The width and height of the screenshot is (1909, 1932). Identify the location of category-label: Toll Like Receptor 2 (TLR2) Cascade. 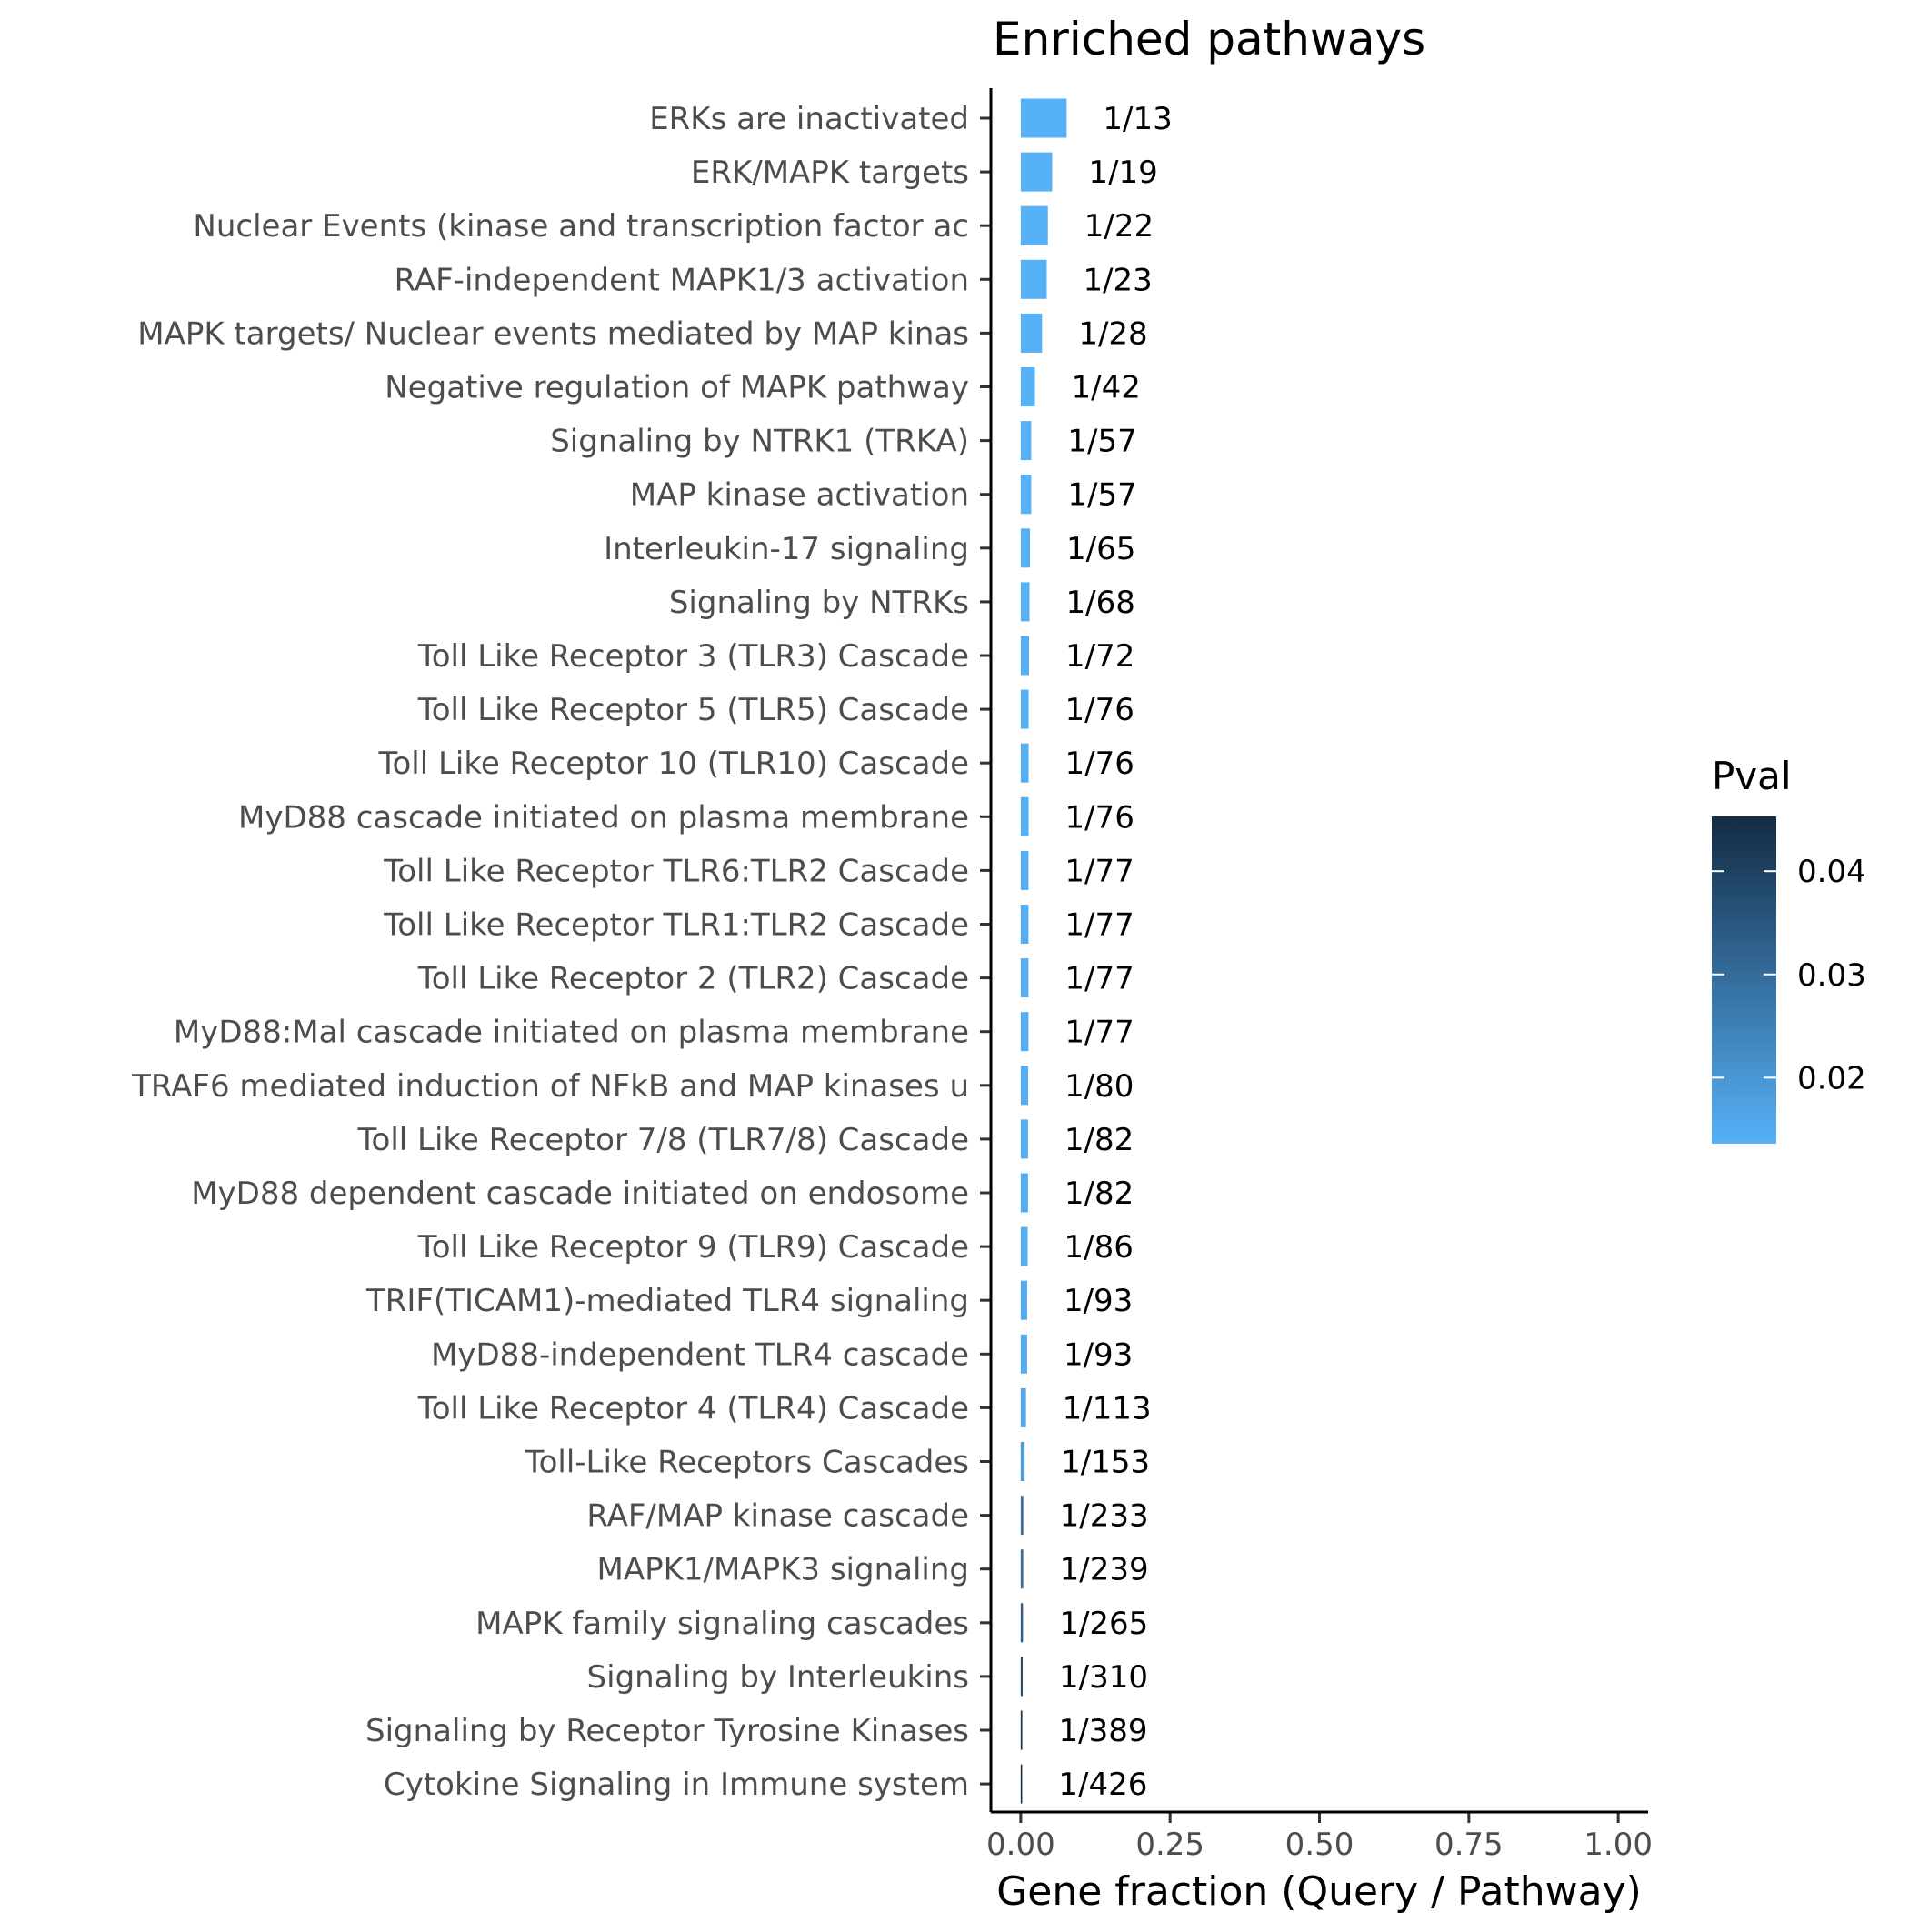
(693, 979).